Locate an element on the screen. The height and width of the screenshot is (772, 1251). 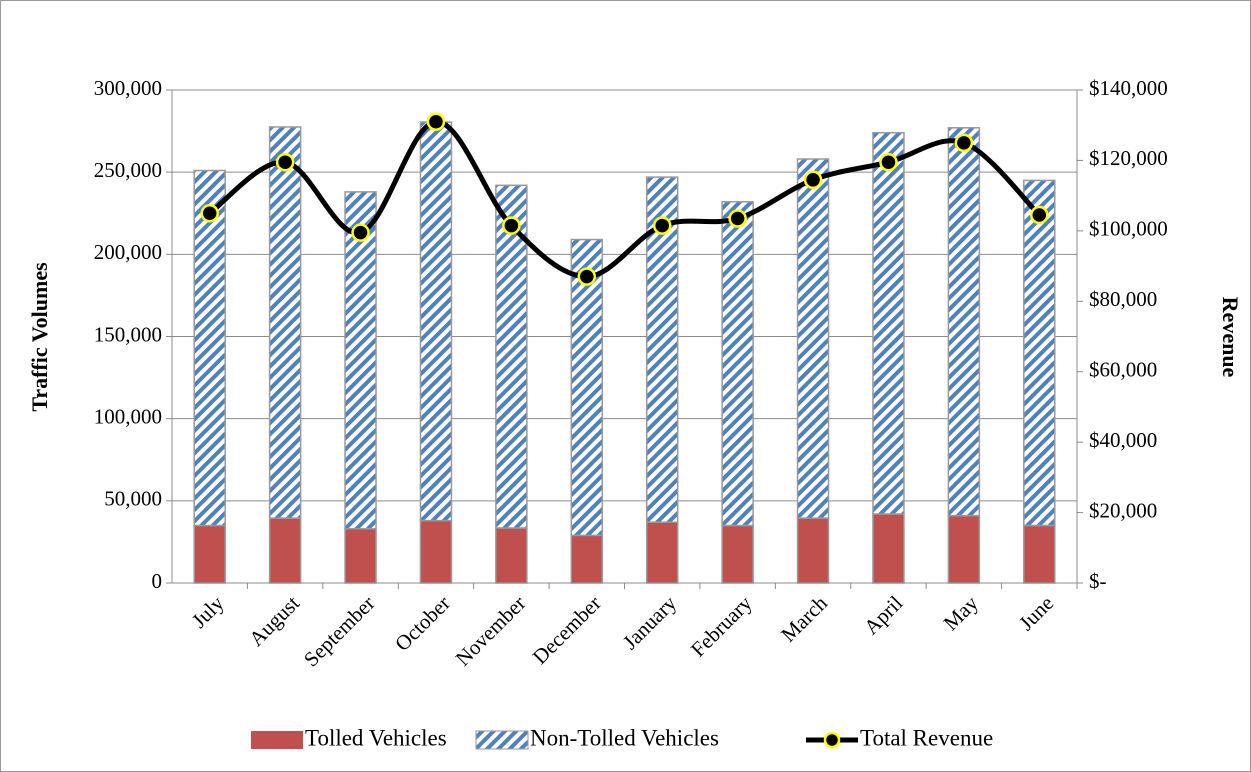
y-tick-label: 150,000 is located at coordinates (128, 334).